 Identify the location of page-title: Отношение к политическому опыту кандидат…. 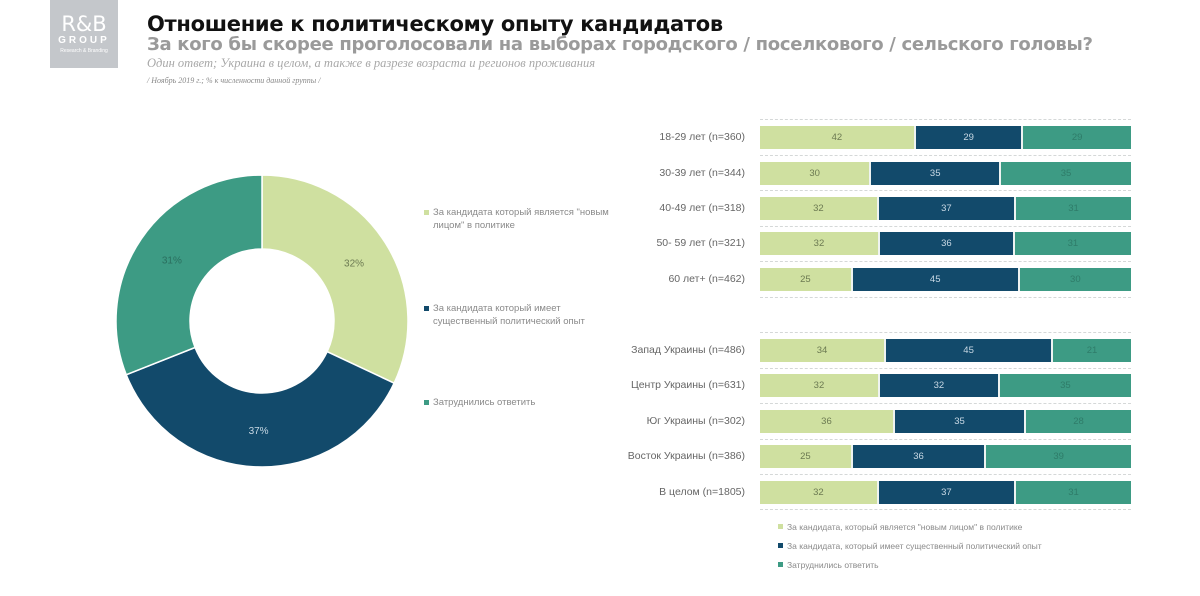
(435, 24).